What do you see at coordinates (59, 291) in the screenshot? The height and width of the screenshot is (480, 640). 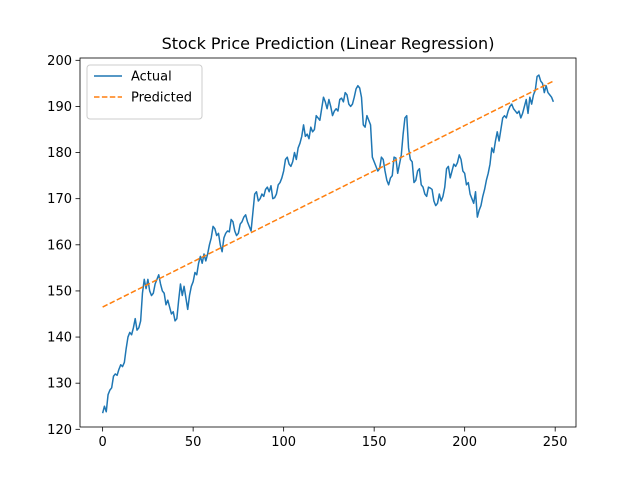 I see `y-tick-label: 150` at bounding box center [59, 291].